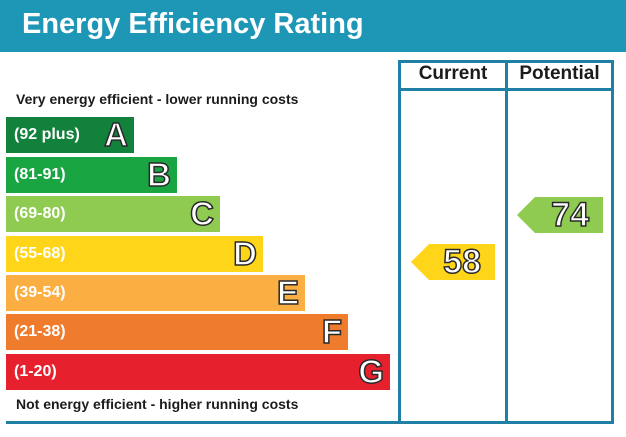 The image size is (626, 437). Describe the element at coordinates (177, 332) in the screenshot. I see `rating-band-f: (21-38) F` at that location.